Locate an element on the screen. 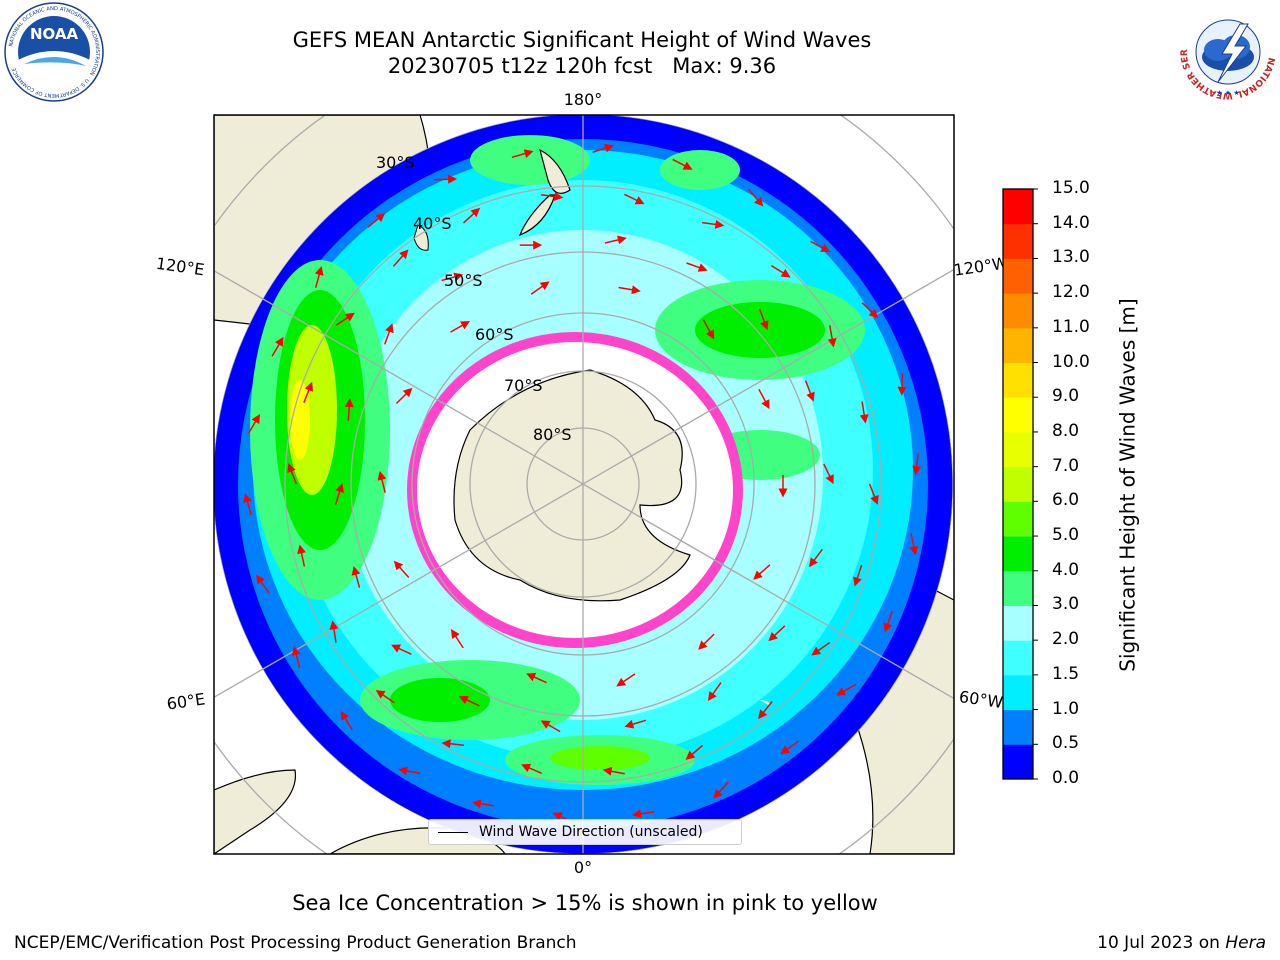 The height and width of the screenshot is (960, 1280). colorbar-tick-label: 10.0 is located at coordinates (1071, 361).